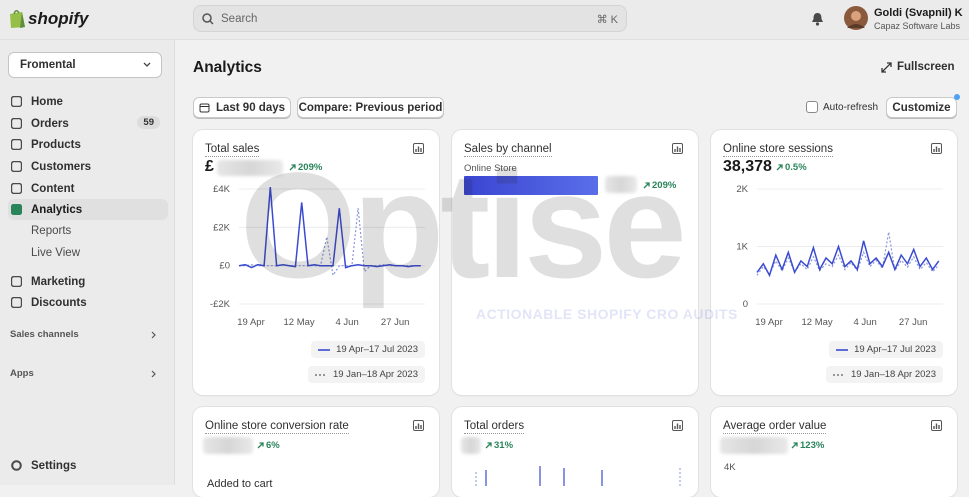 This screenshot has height=497, width=969. Describe the element at coordinates (88, 465) in the screenshot. I see `nav-item: Settings` at that location.